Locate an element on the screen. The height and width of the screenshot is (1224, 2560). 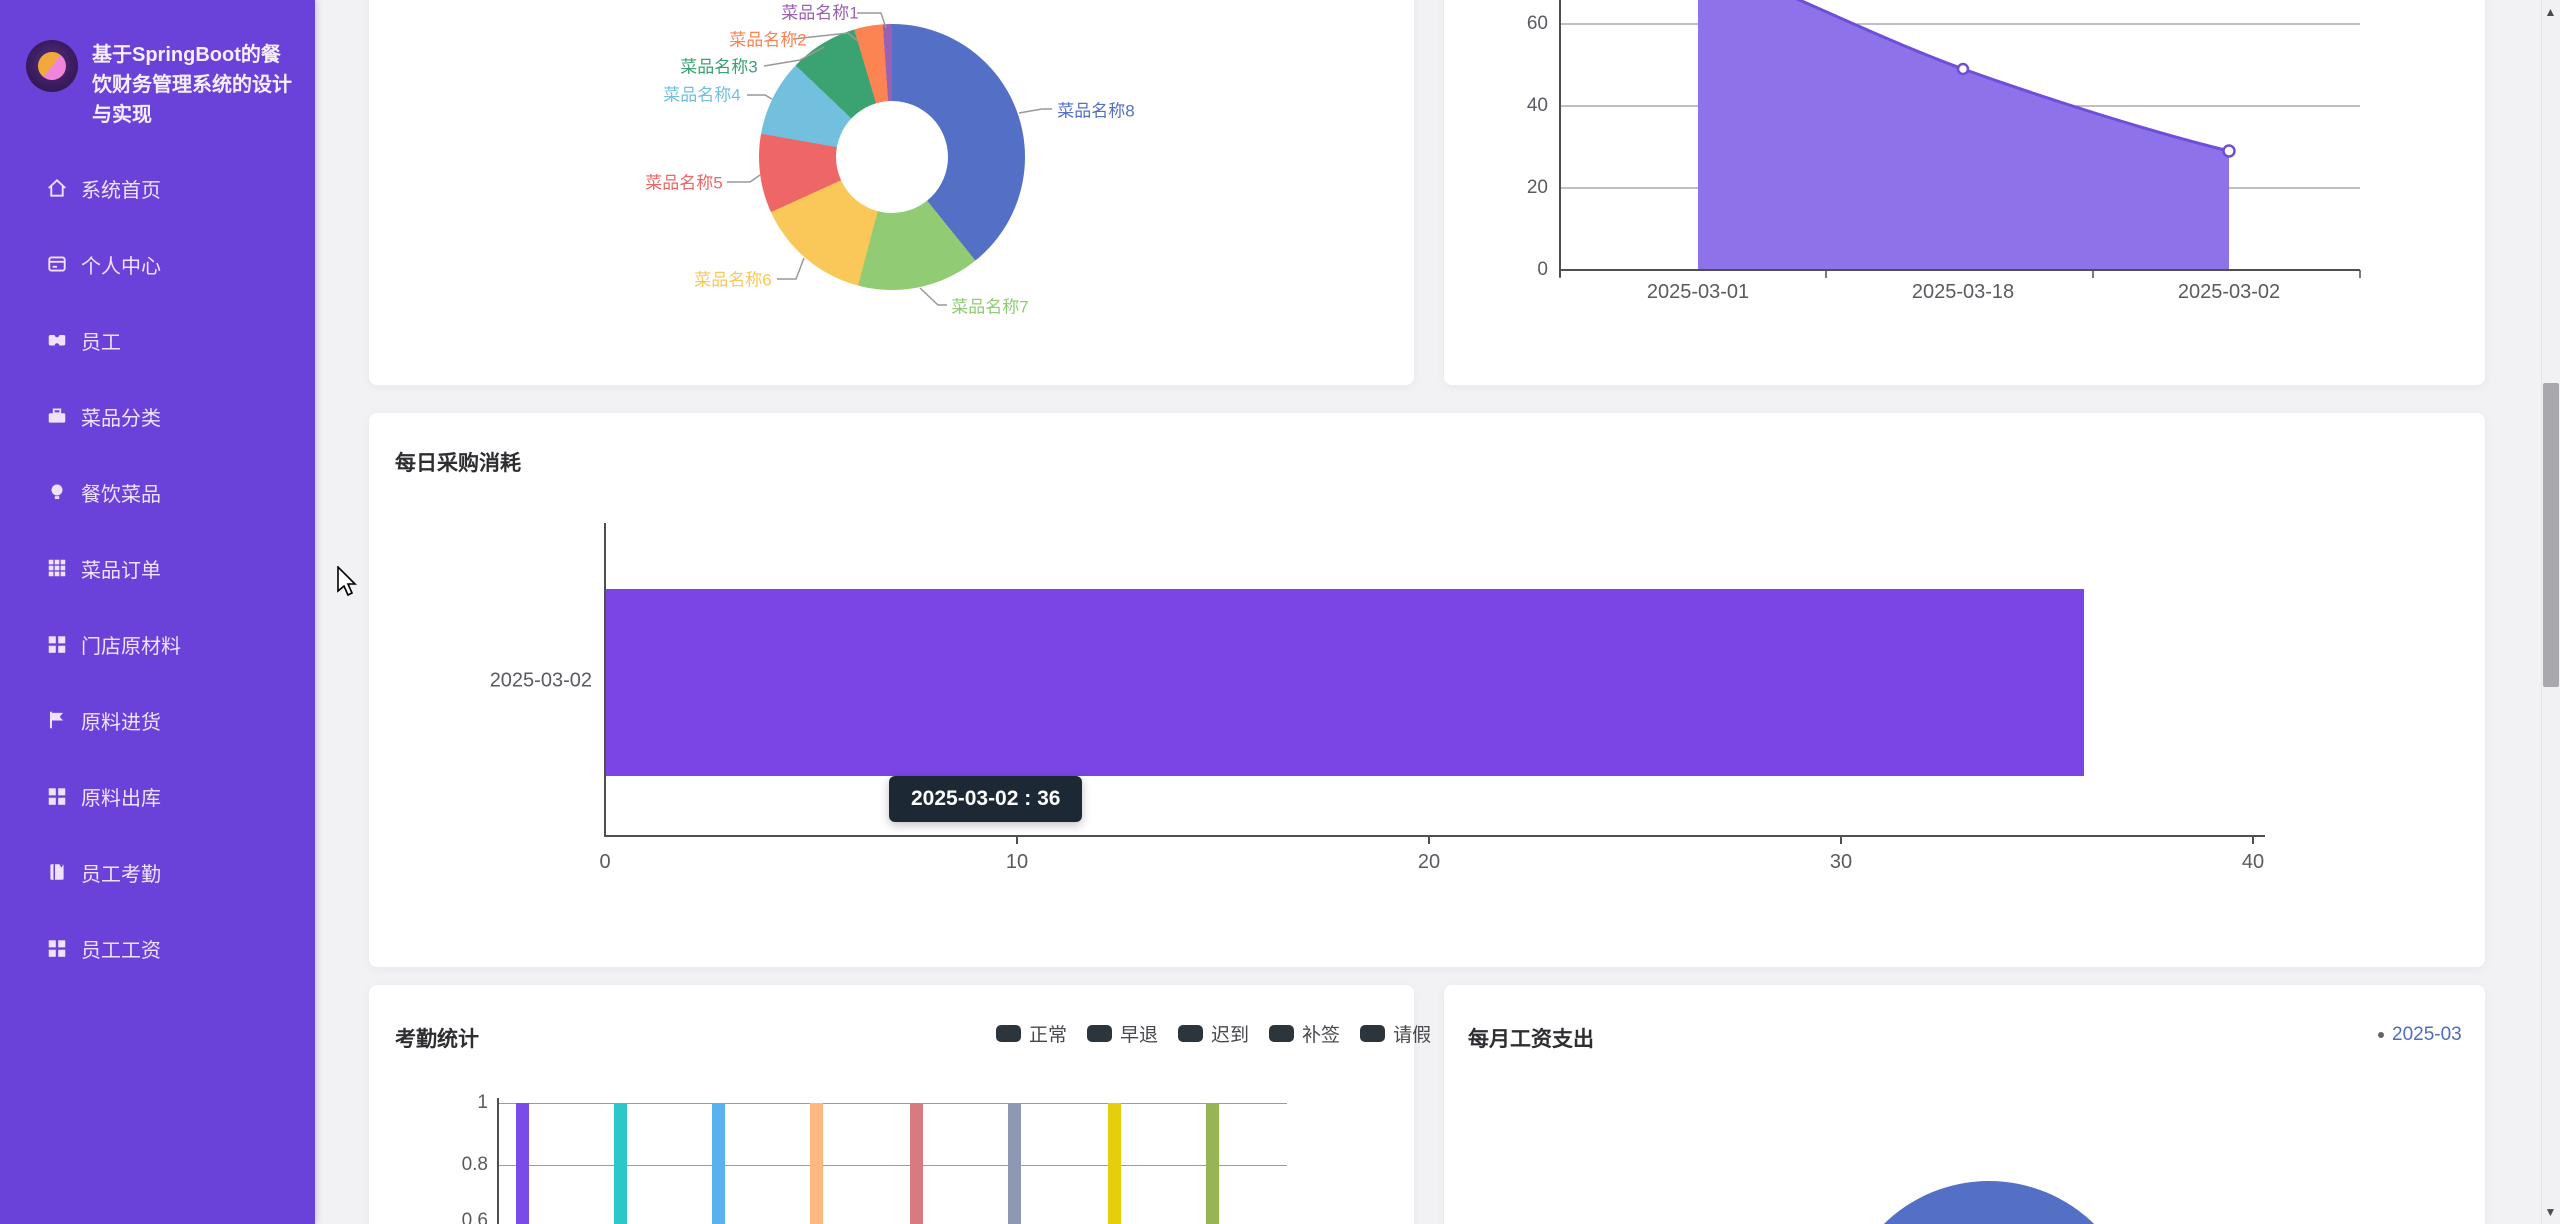
donut-label-lines is located at coordinates (889, 159).